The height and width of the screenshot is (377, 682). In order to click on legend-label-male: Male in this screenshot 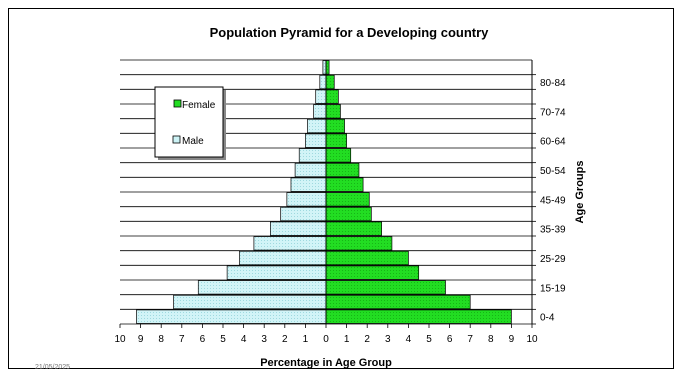, I will do `click(193, 141)`.